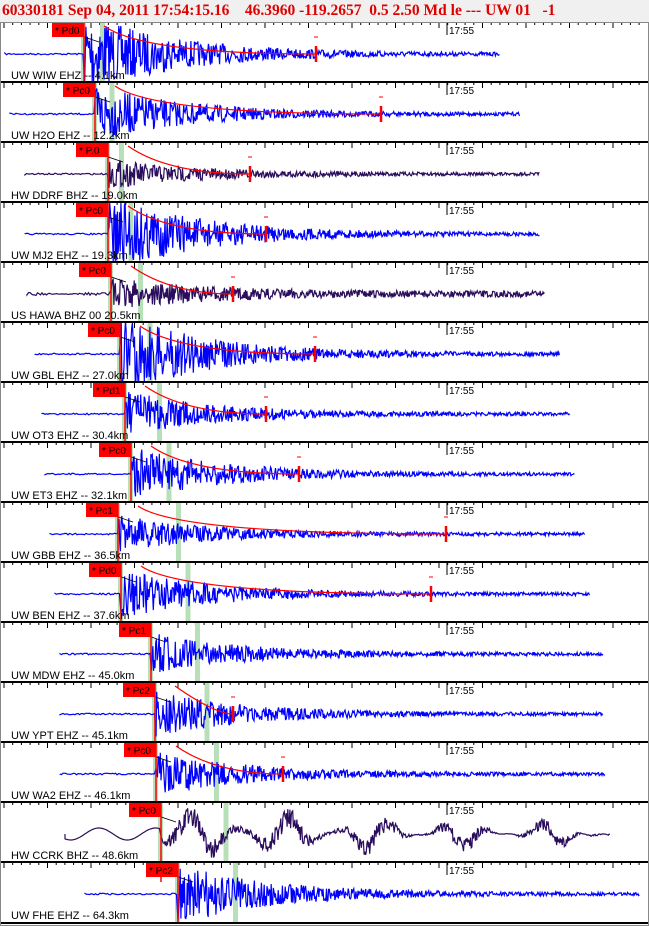 The width and height of the screenshot is (649, 926). I want to click on trace-10: 17:55 * Pc1 UW MDW EHZ -- 45.0km, so click(324, 651).